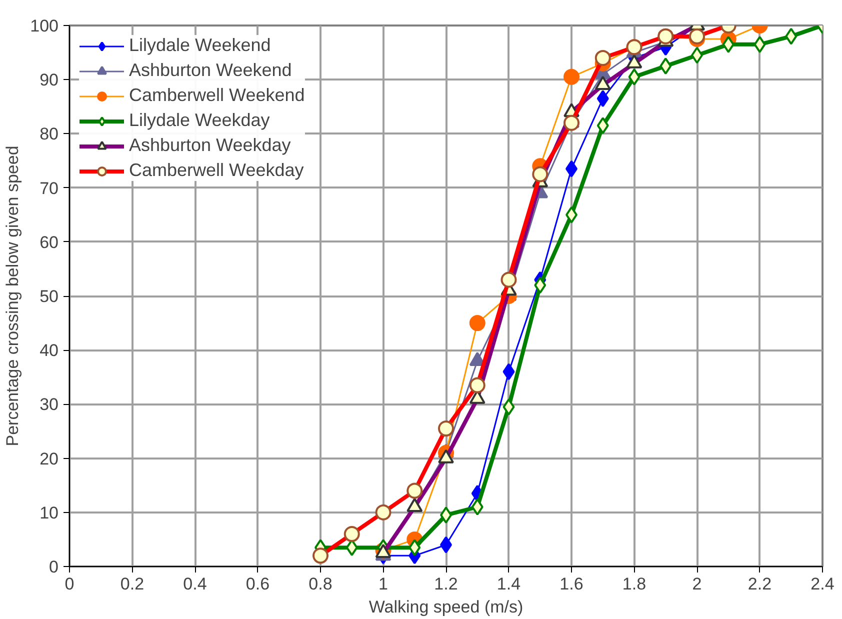 The height and width of the screenshot is (619, 842). I want to click on x-tick-label: 0.6, so click(258, 584).